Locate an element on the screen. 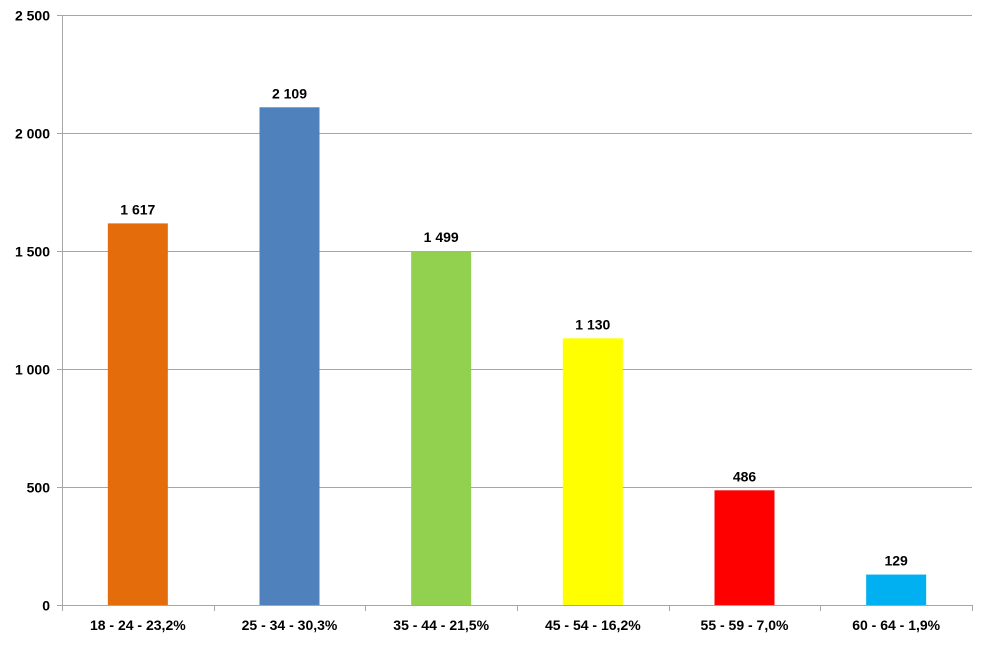  x-tick-label: 18 - 24 - 23,2% is located at coordinates (138, 625).